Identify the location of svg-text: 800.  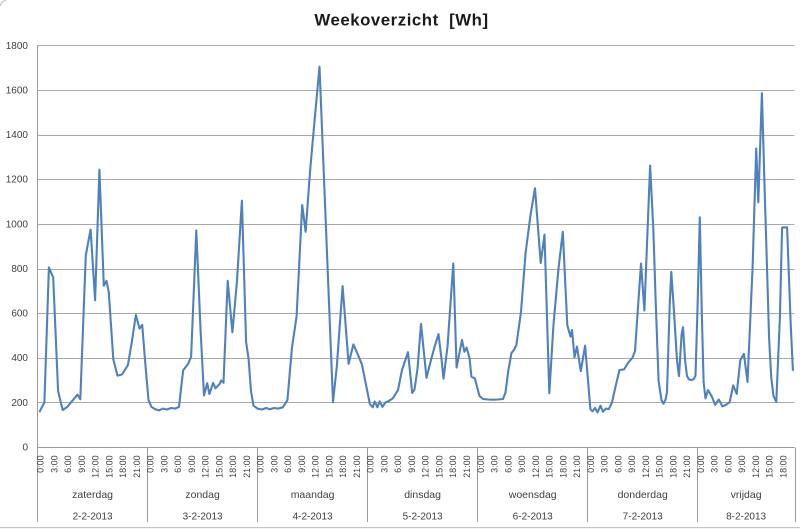
(19, 269).